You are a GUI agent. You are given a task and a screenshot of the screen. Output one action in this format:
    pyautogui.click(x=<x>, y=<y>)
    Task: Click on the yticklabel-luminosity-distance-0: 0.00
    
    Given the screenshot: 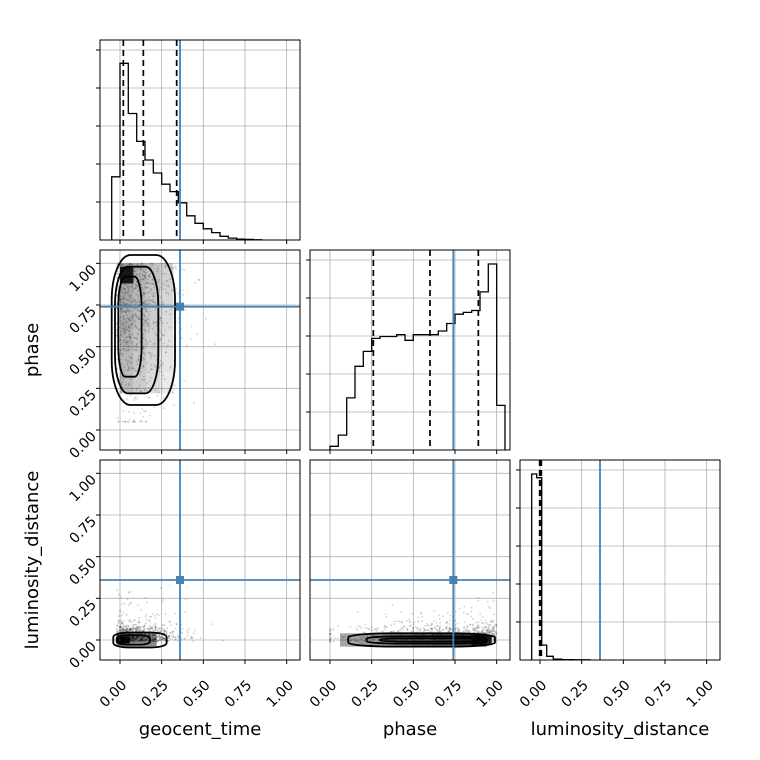 What is the action you would take?
    pyautogui.click(x=83, y=655)
    